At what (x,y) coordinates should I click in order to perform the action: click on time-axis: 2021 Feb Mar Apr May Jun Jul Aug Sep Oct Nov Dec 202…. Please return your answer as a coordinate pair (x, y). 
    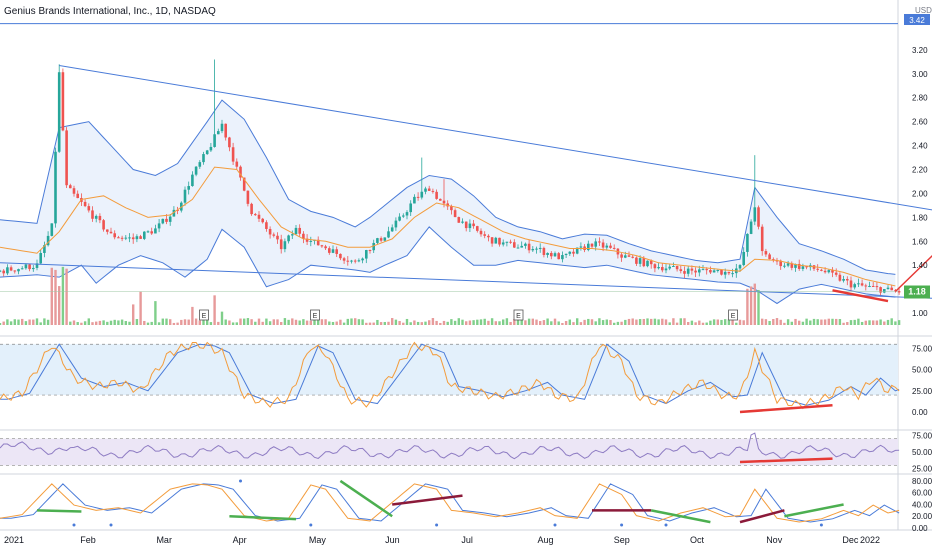
    Looking at the image, I should click on (442, 540).